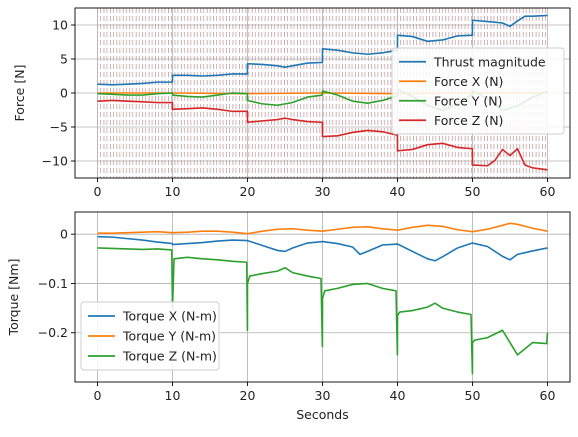  What do you see at coordinates (53, 283) in the screenshot?
I see `y-tick-label: −0.1` at bounding box center [53, 283].